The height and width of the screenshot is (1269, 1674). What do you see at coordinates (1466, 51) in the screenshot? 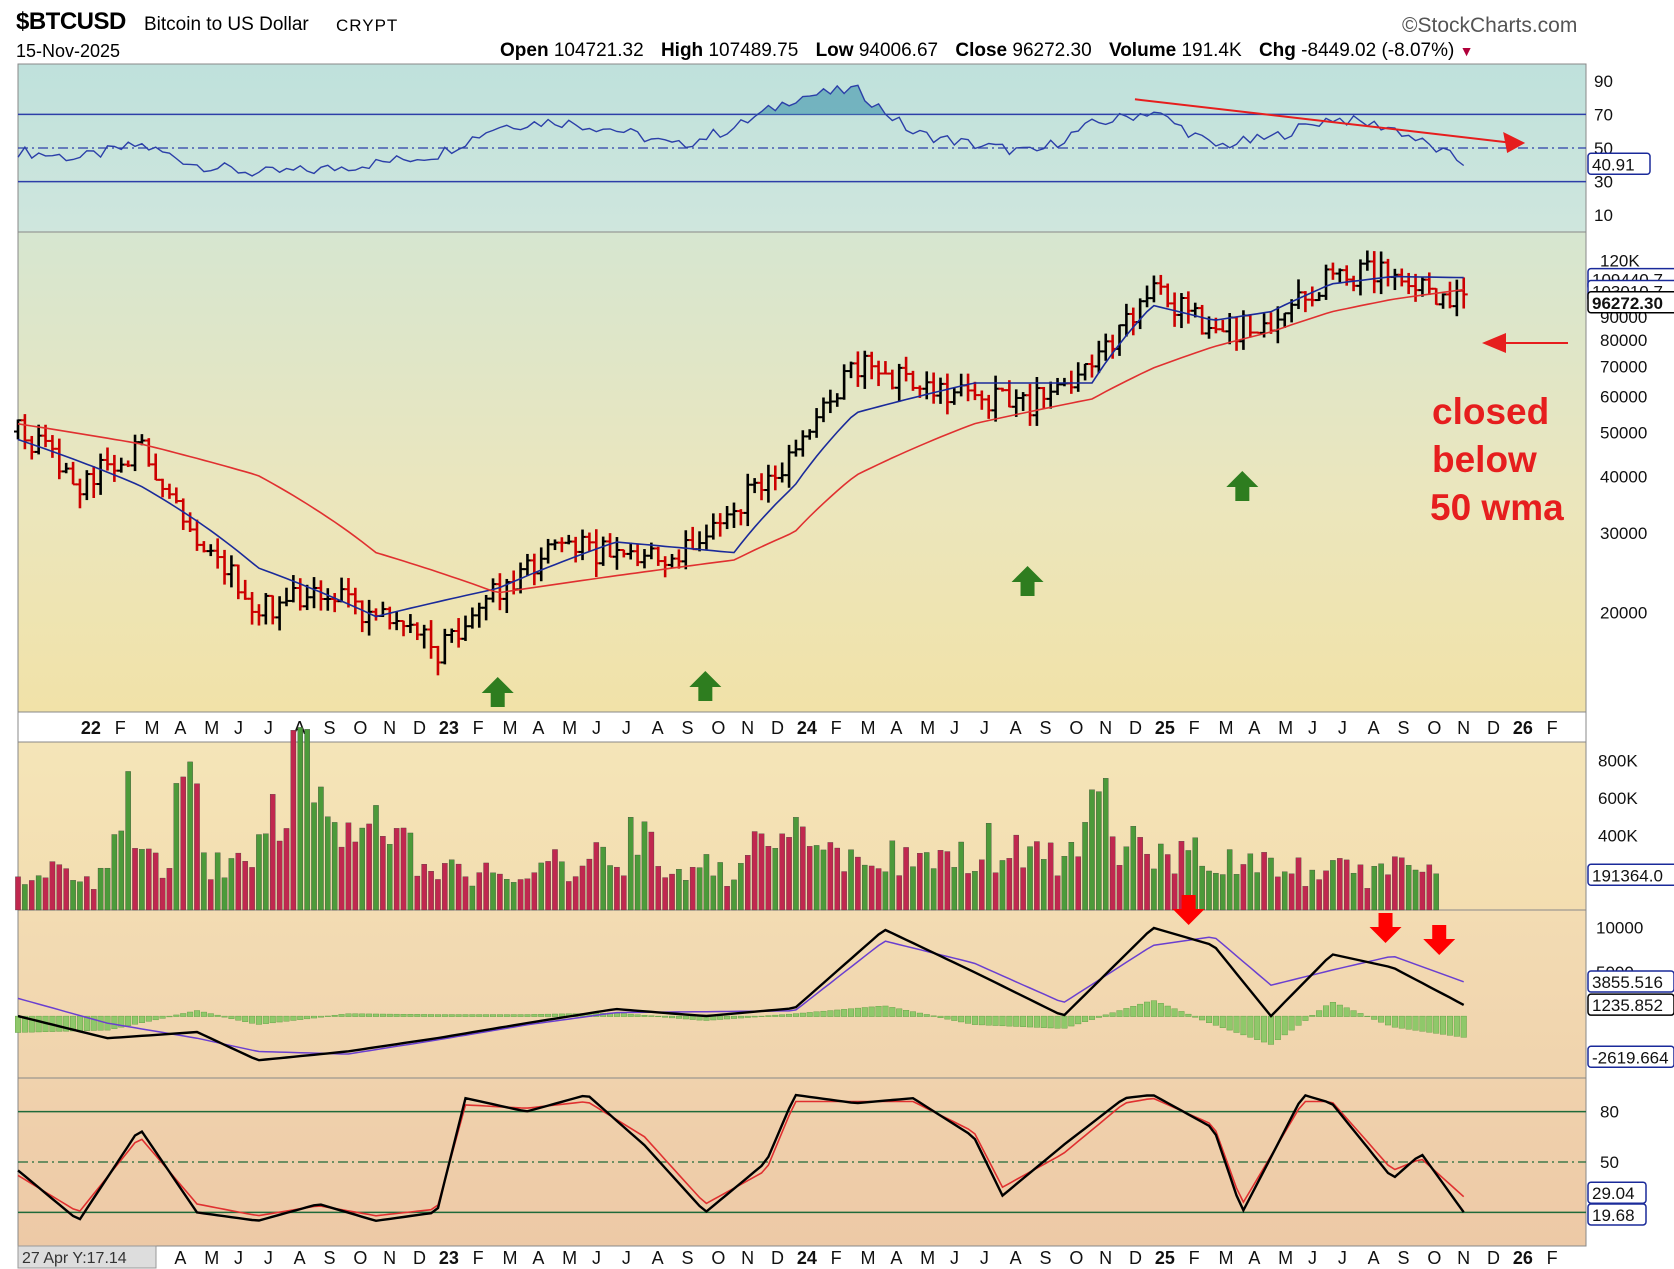
I see `chg-down-icon: ▼` at bounding box center [1466, 51].